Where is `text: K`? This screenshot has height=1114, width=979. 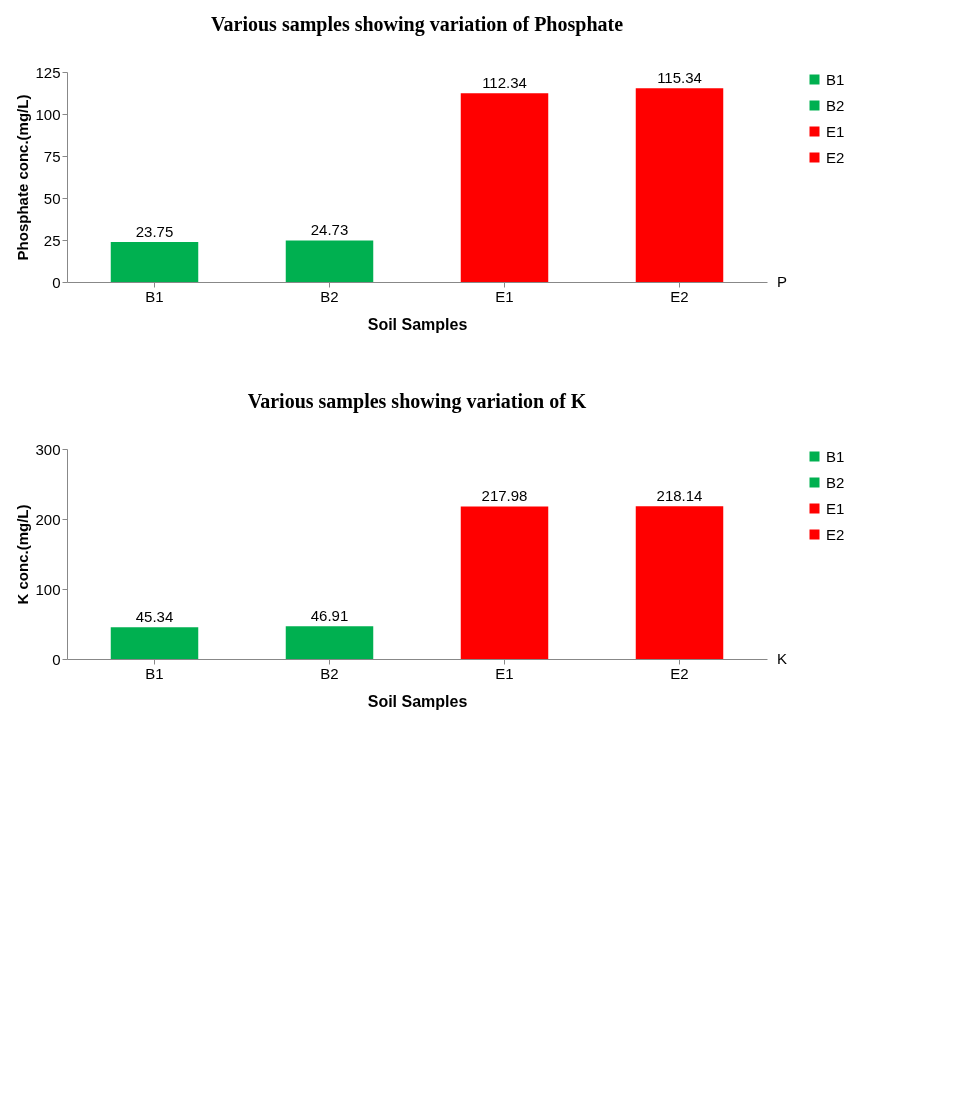
text: K is located at coordinates (782, 658).